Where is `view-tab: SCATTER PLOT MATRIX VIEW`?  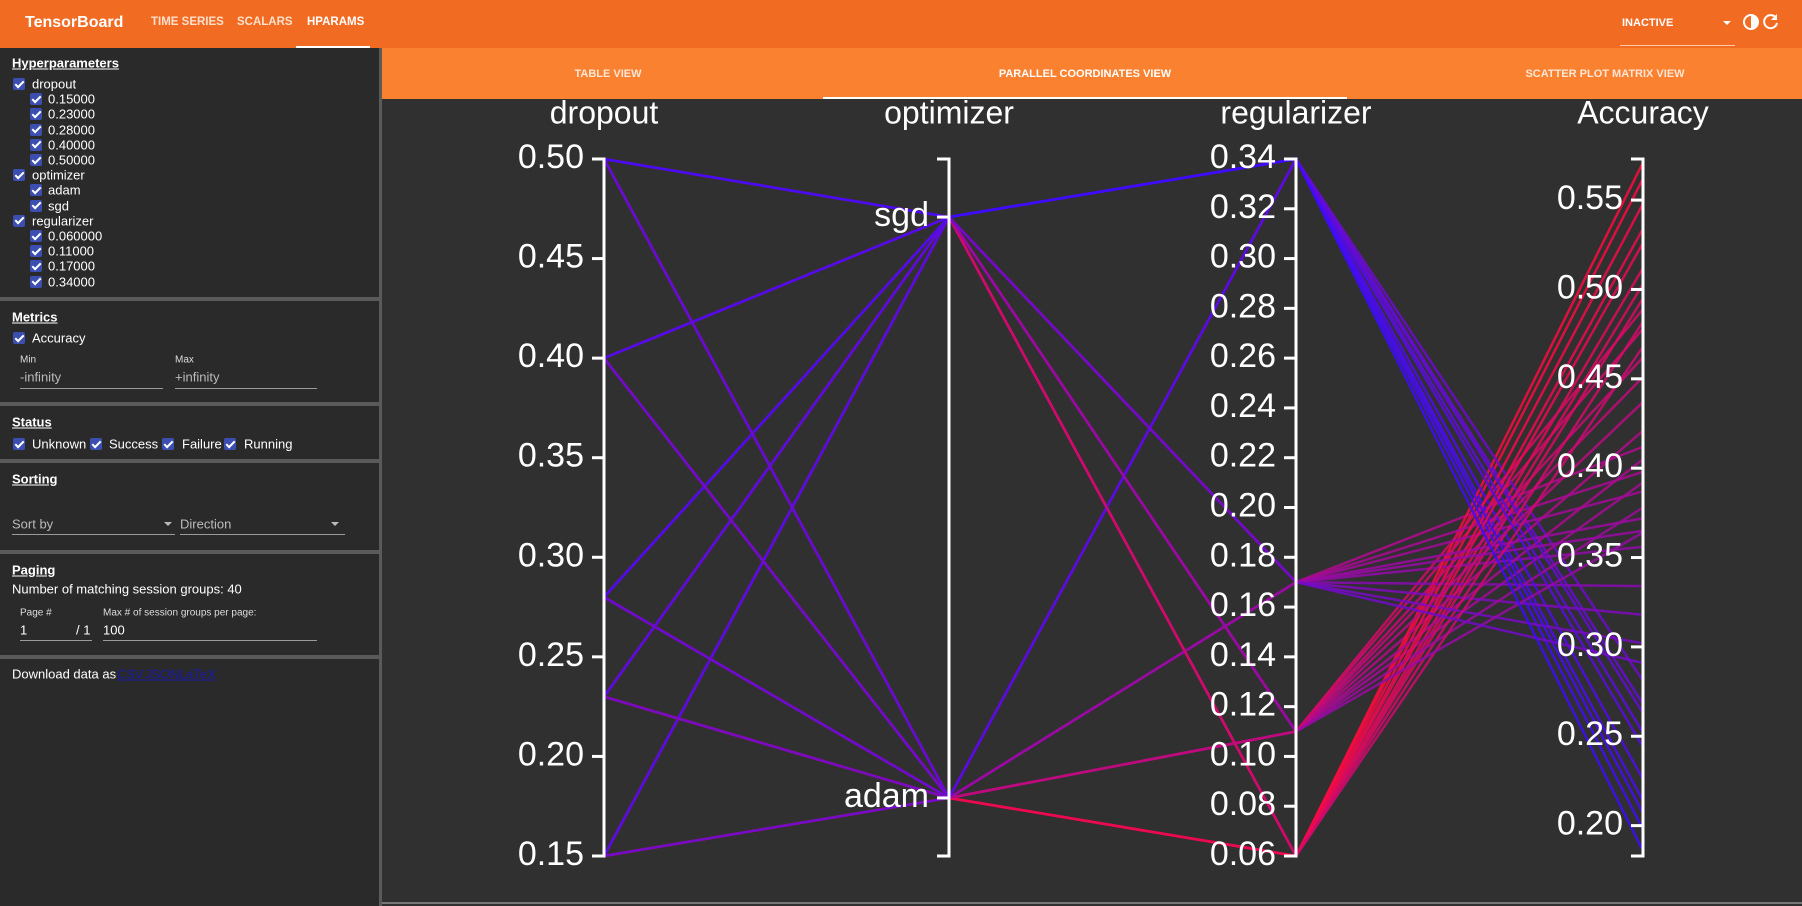
view-tab: SCATTER PLOT MATRIX VIEW is located at coordinates (1605, 74).